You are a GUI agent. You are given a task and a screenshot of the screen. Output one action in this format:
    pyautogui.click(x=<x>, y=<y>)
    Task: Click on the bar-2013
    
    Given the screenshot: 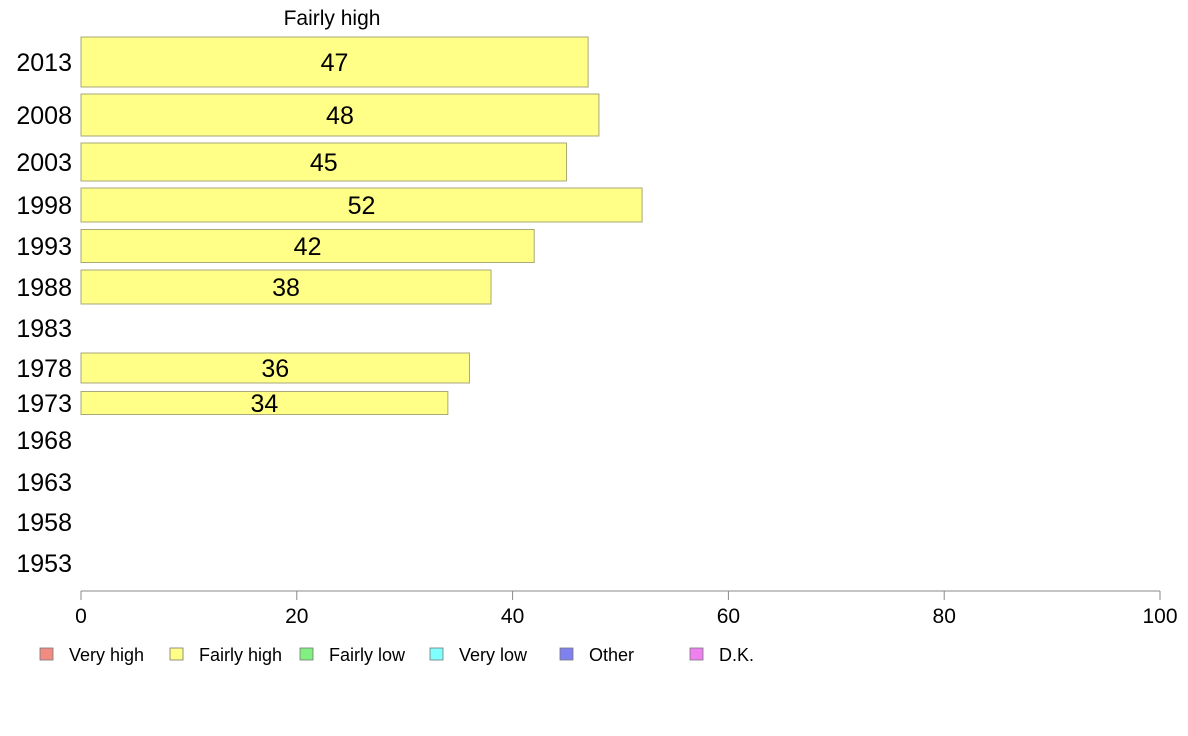 What is the action you would take?
    pyautogui.click(x=334, y=62)
    